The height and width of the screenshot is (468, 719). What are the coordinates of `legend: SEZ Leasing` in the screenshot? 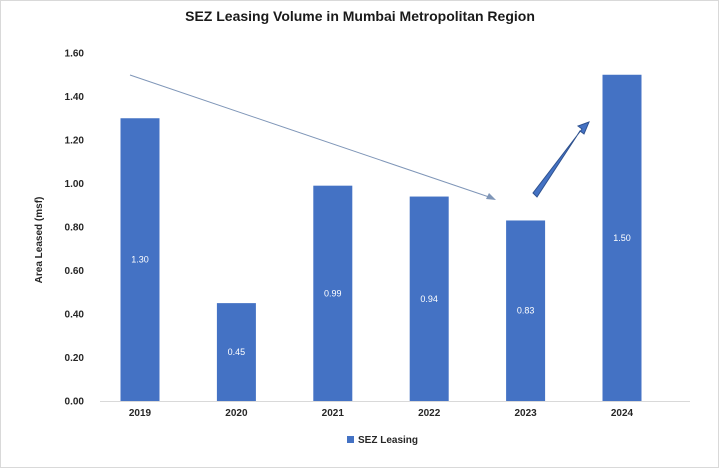 It's located at (382, 440).